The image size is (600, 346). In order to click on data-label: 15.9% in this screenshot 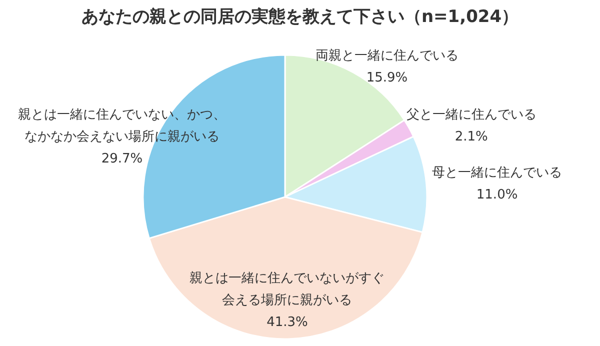, I will do `click(387, 78)`.